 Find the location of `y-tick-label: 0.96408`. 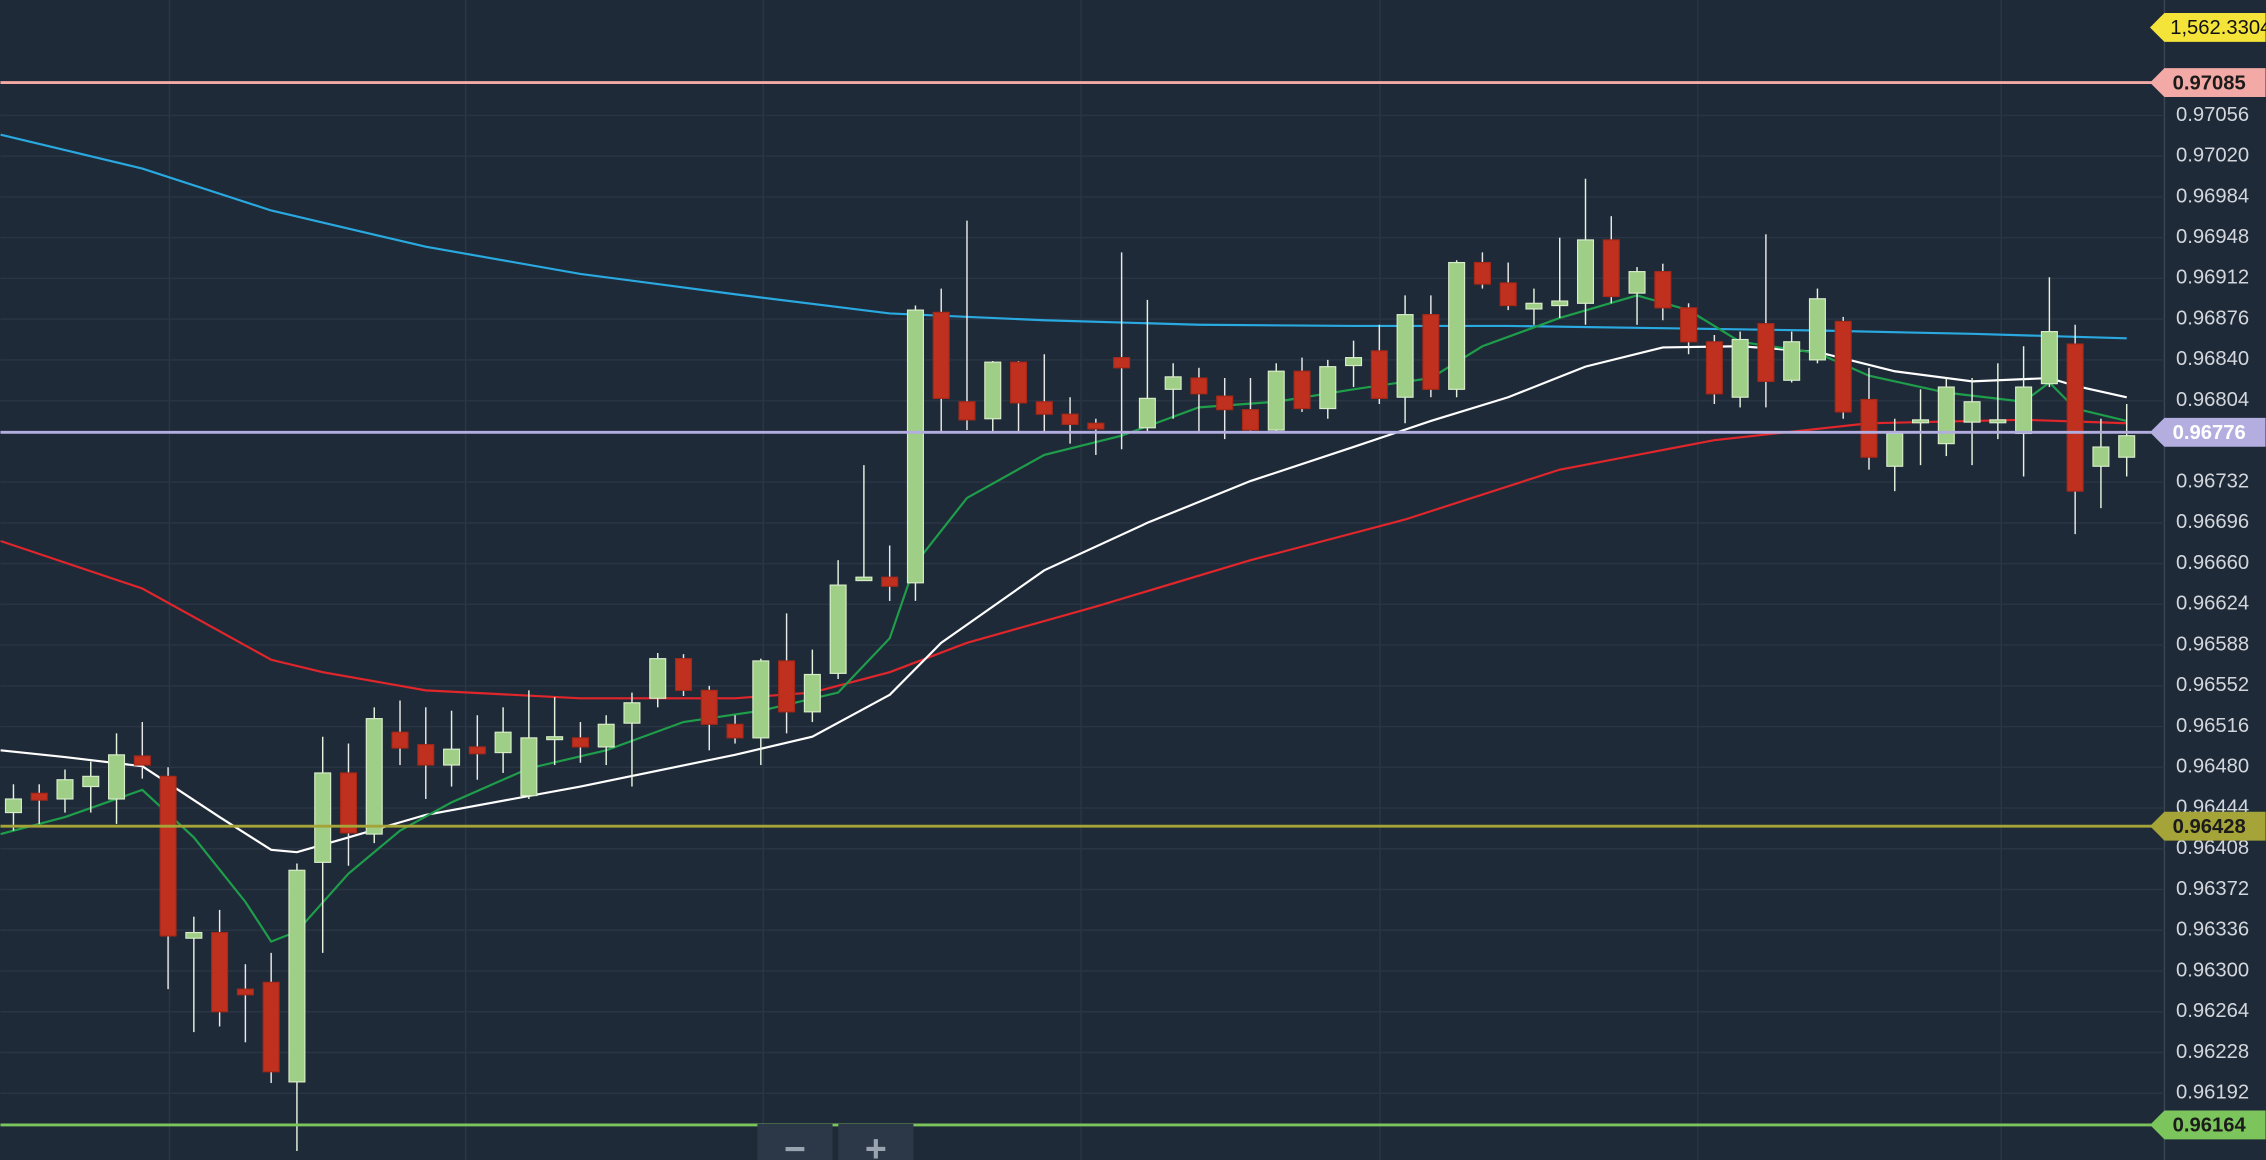

y-tick-label: 0.96408 is located at coordinates (2212, 848).